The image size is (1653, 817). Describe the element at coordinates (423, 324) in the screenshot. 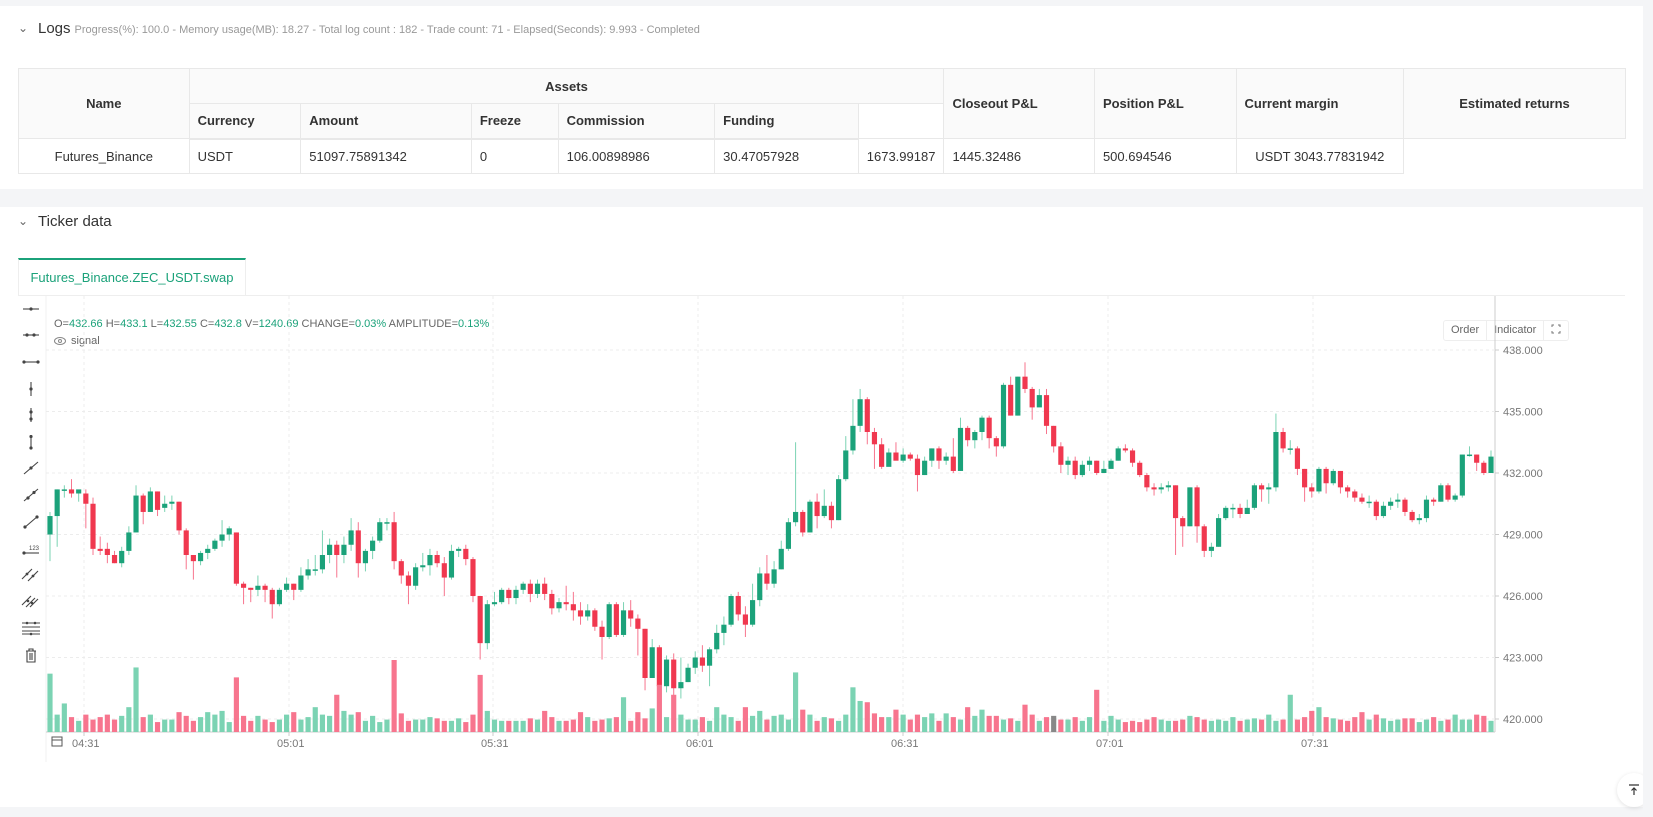

I see `amplitude-label: AMPLITUDE=` at that location.